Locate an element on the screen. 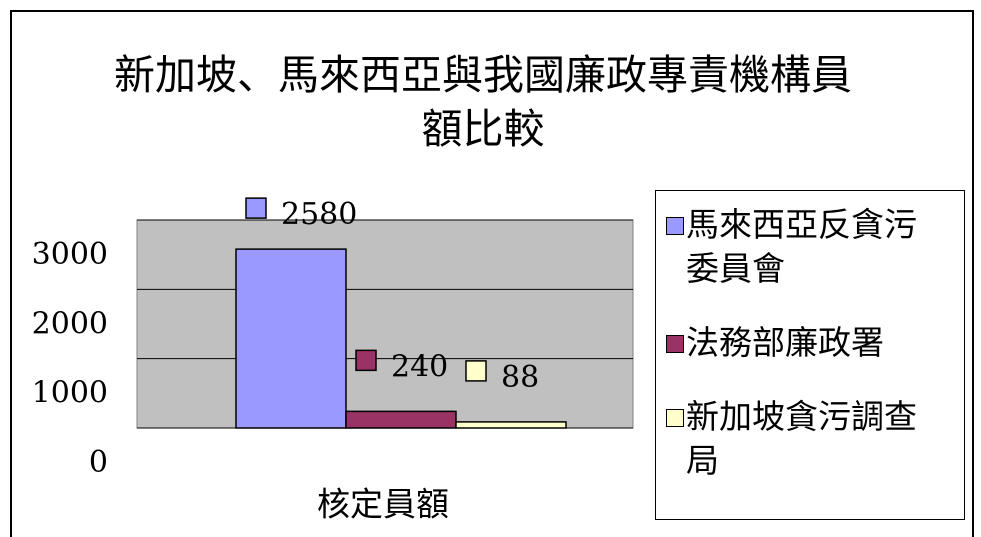  legend-entry: 新加坡貪污調查局 is located at coordinates (815, 439).